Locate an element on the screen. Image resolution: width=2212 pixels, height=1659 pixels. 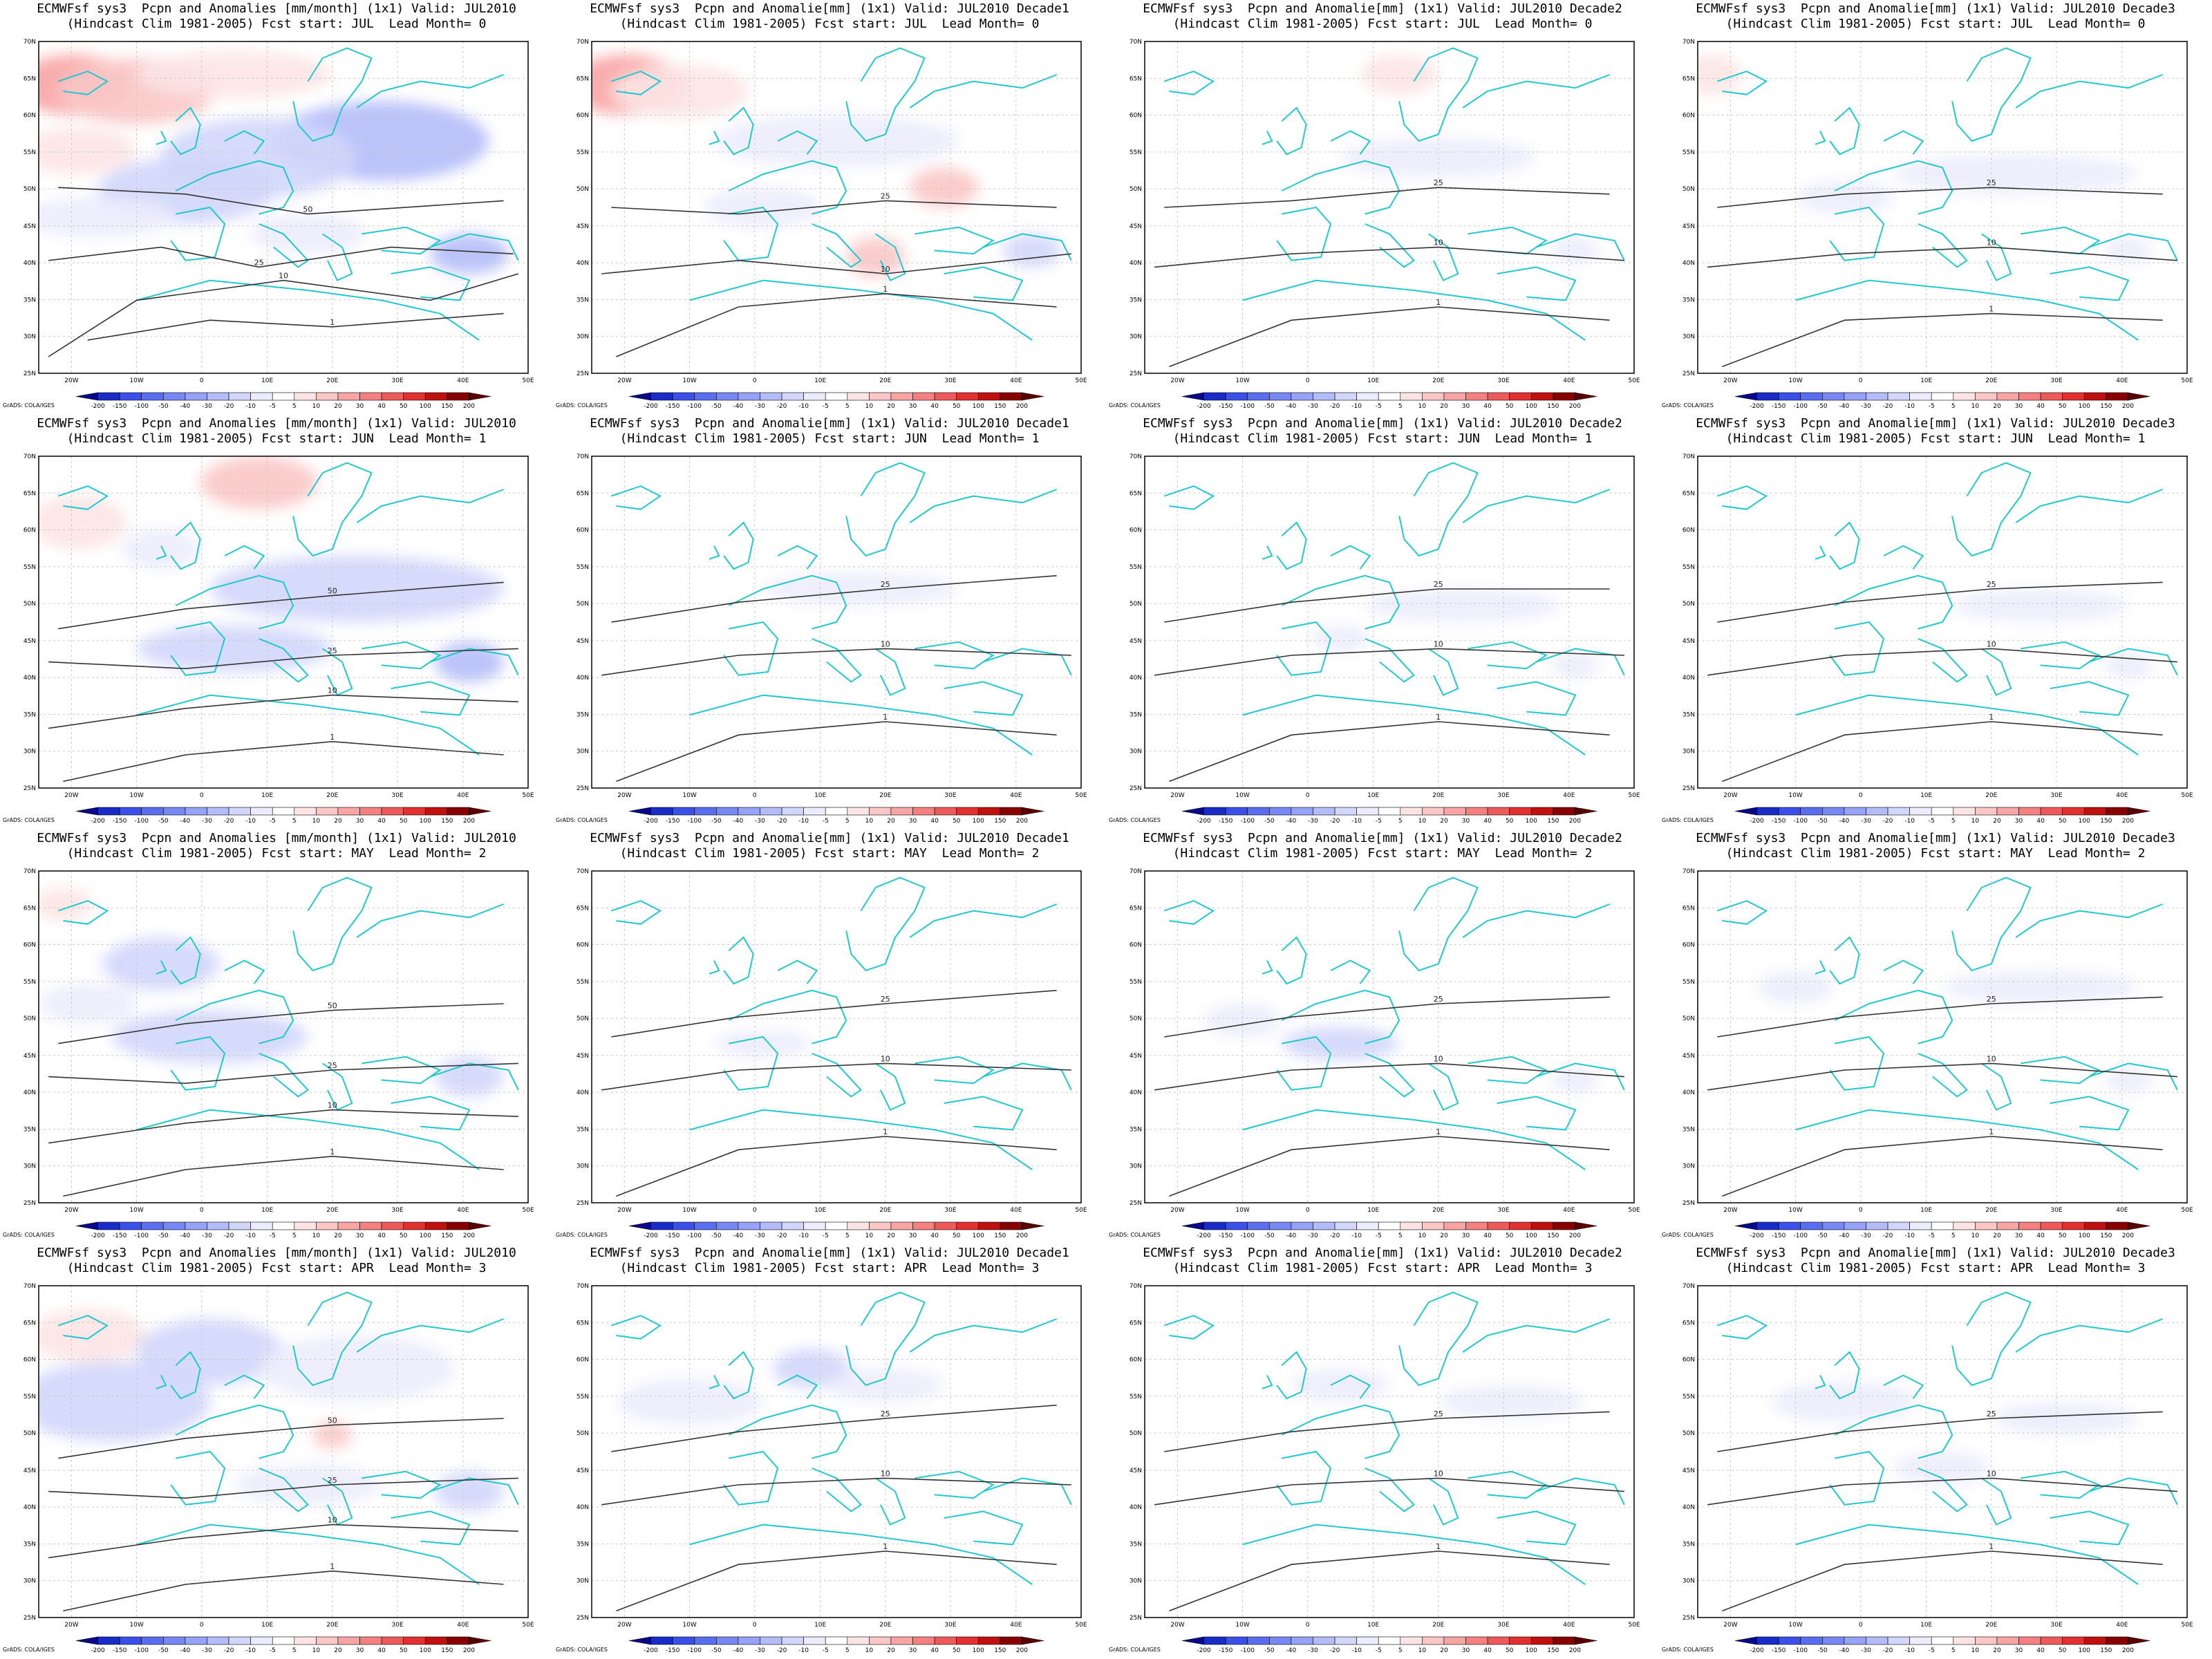
latitude-label: 35N is located at coordinates (1689, 714).